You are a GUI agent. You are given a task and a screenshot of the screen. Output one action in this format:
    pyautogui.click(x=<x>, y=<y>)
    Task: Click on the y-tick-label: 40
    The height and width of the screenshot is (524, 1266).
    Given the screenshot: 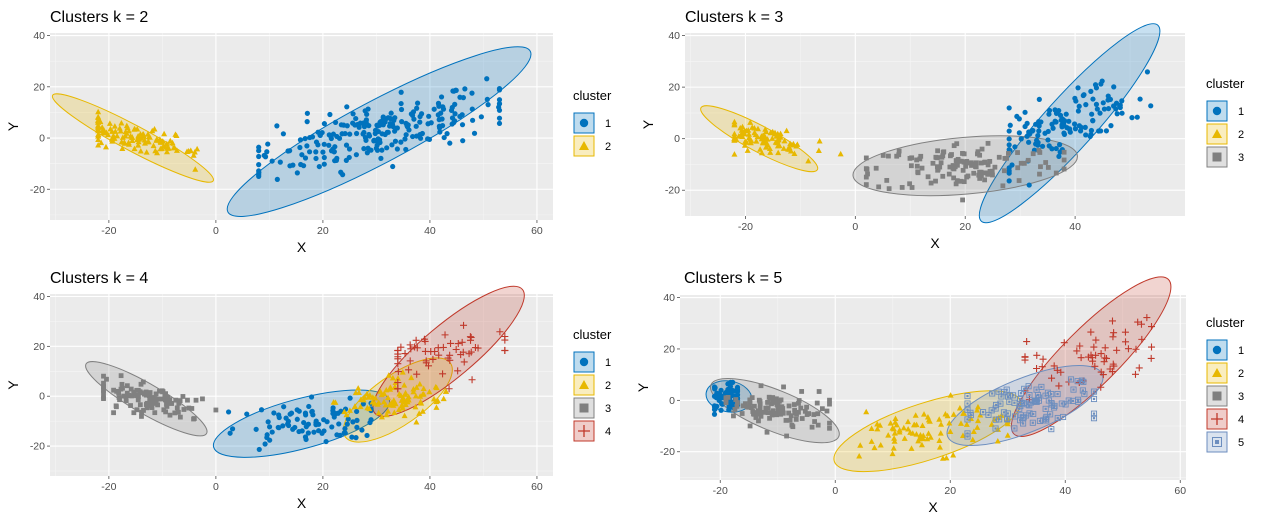 What is the action you would take?
    pyautogui.click(x=39, y=297)
    